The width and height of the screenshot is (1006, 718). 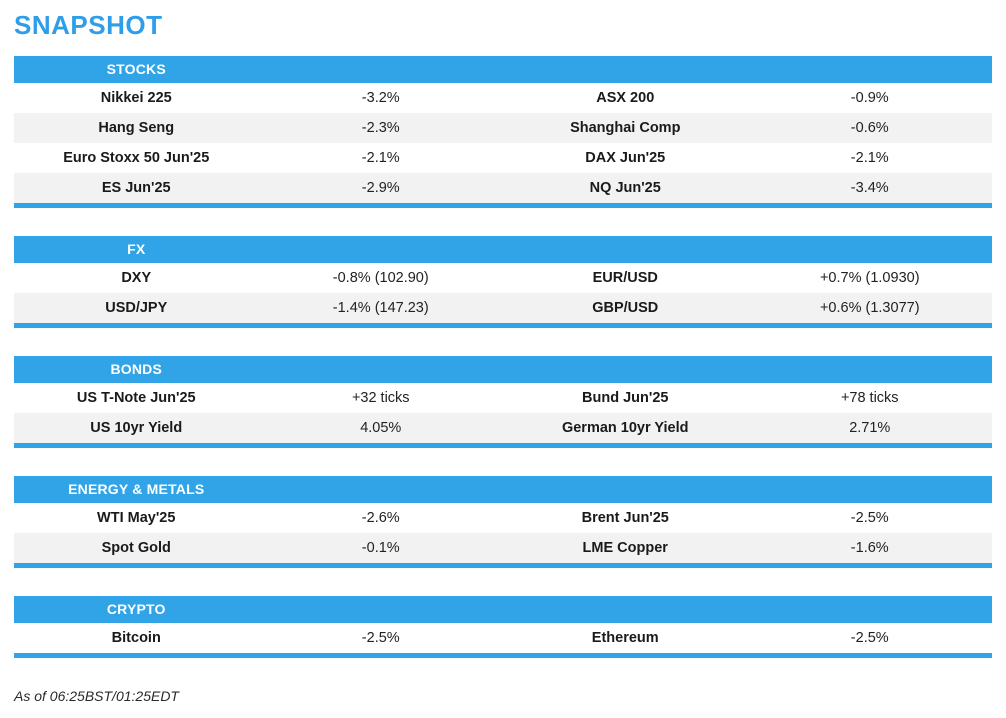 What do you see at coordinates (869, 98) in the screenshot?
I see `instrument-change: -0.9%` at bounding box center [869, 98].